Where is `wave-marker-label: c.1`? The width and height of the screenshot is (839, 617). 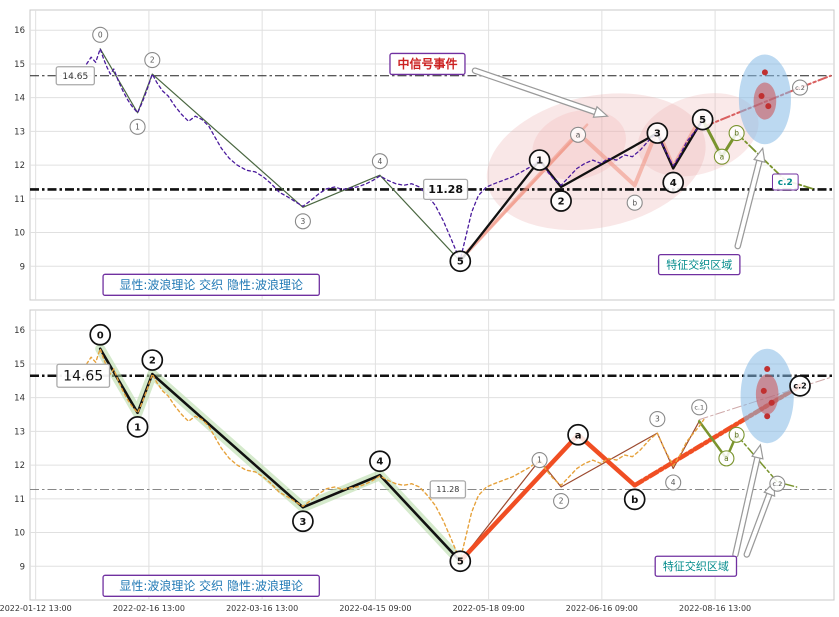
wave-marker-label: c.1 is located at coordinates (699, 408).